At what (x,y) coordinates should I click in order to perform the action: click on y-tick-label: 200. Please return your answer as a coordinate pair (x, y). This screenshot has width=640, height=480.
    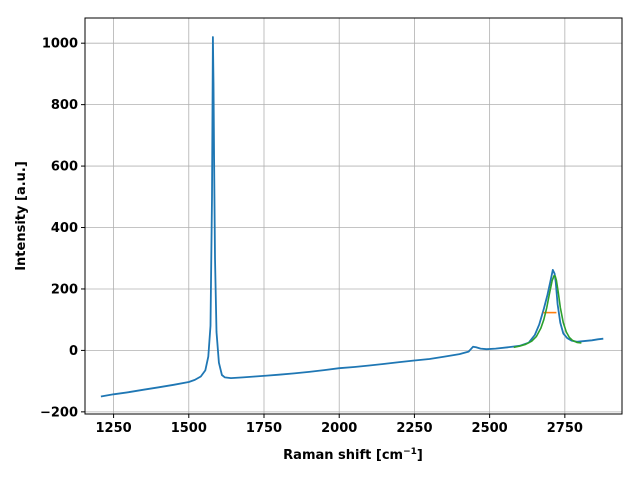
    Looking at the image, I should click on (64, 289).